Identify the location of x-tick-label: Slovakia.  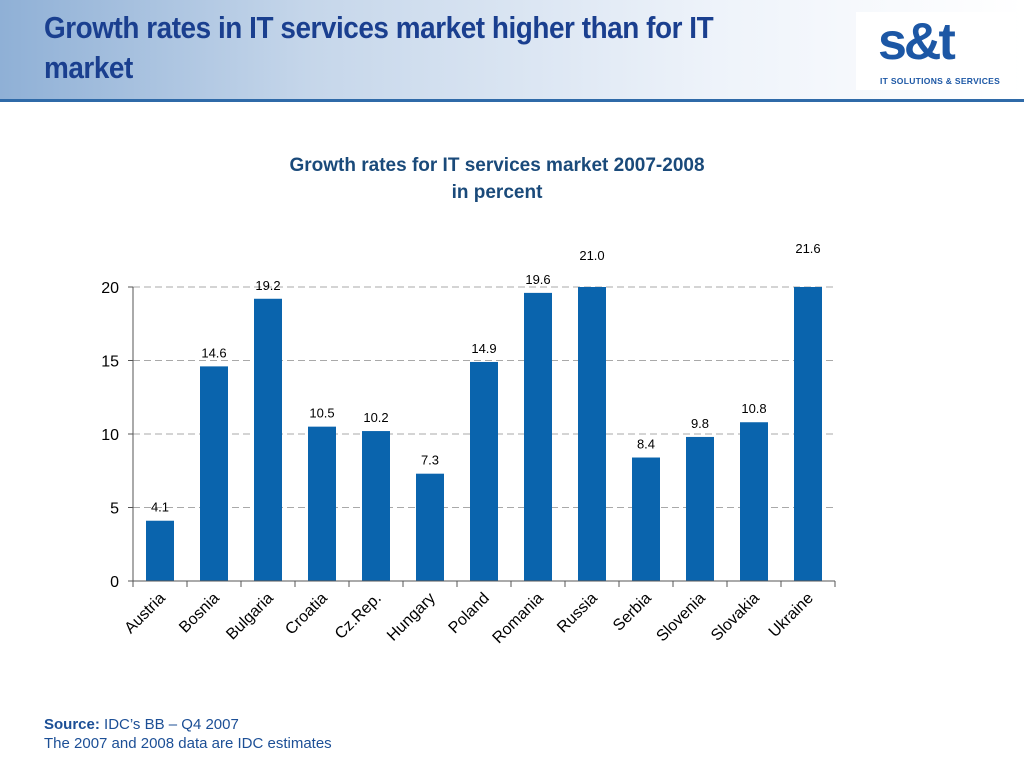
(735, 617).